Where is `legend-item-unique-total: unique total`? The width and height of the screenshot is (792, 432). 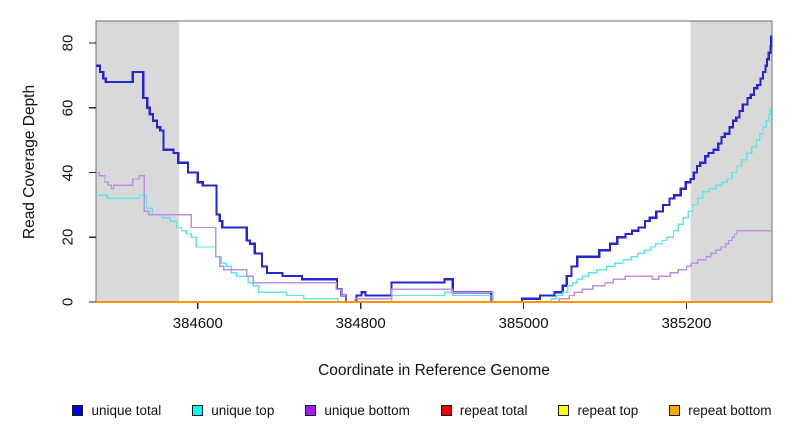 legend-item-unique-total: unique total is located at coordinates (116, 410).